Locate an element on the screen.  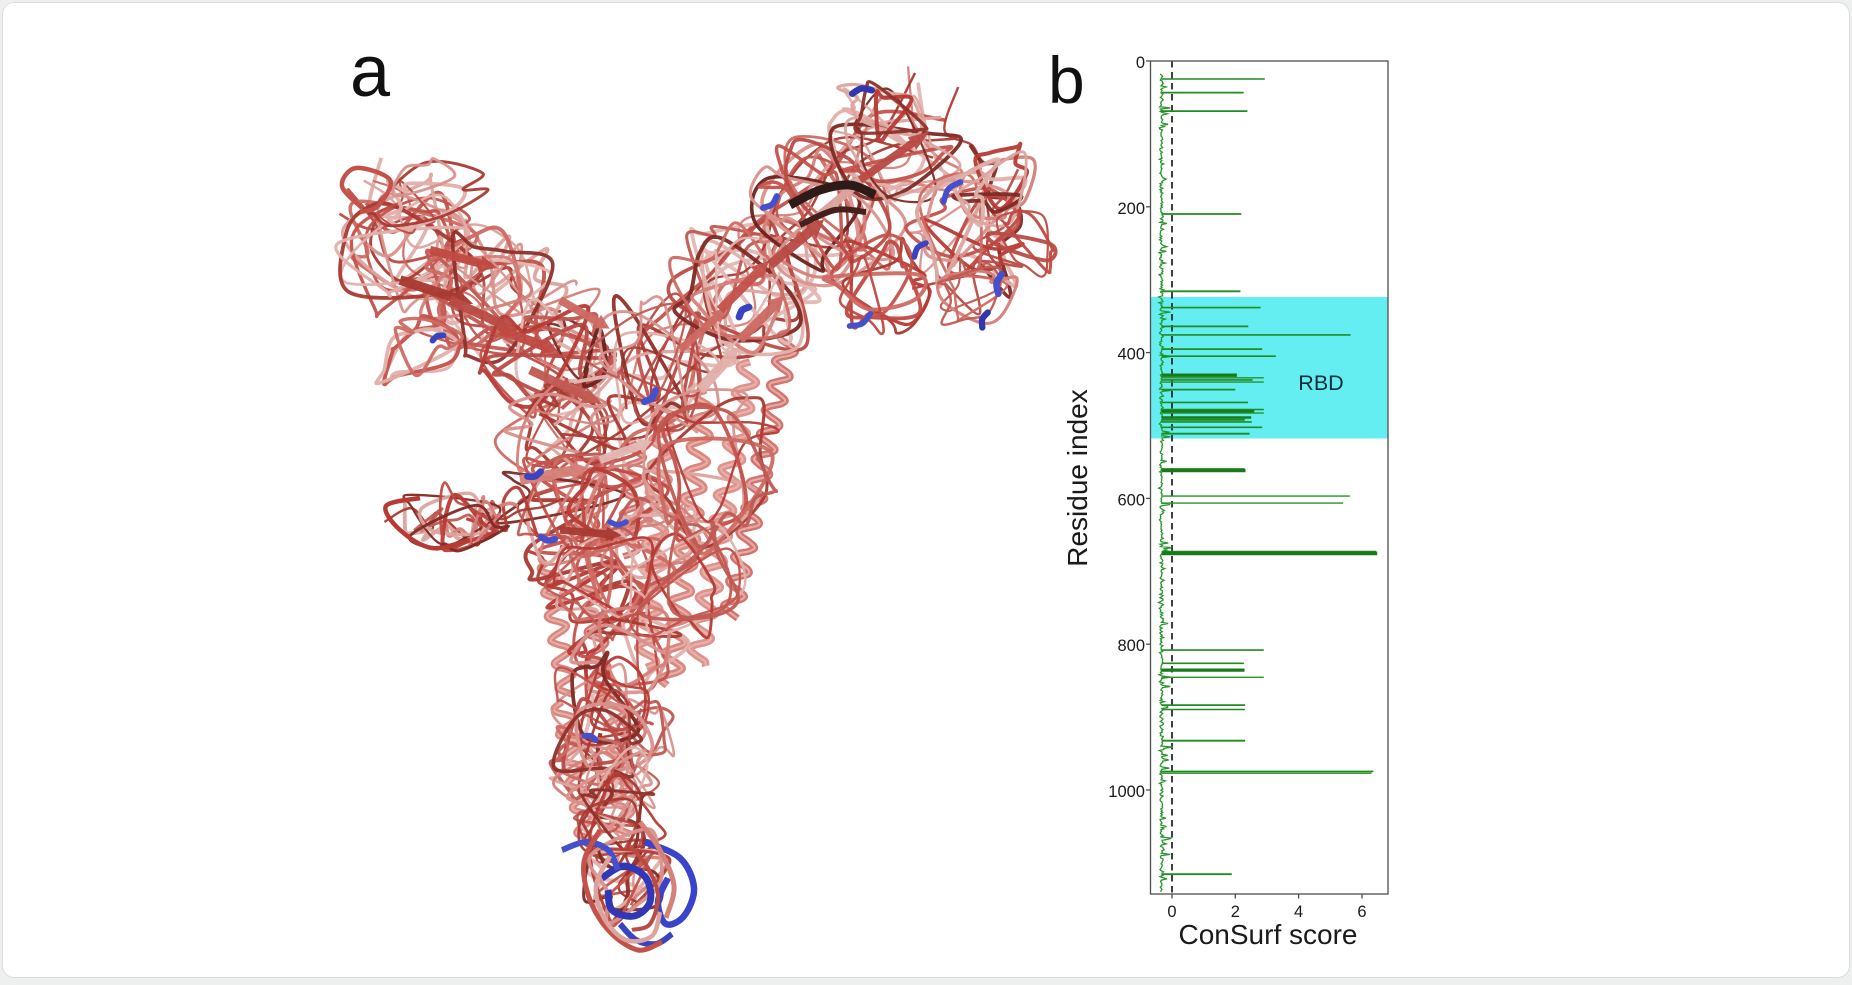
svg-text: 200 is located at coordinates (1131, 209).